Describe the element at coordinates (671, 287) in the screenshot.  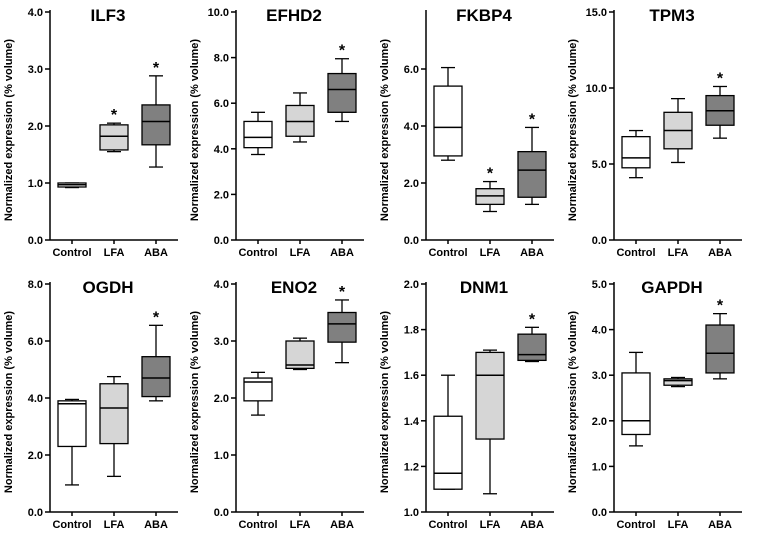
I see `panel-title: GAPDH` at that location.